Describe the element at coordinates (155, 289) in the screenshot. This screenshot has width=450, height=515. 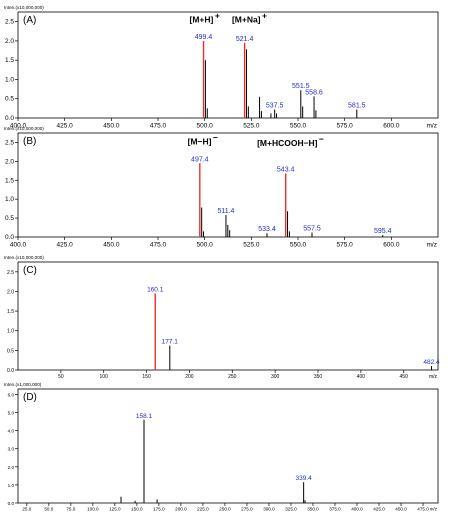
I see `peak-label: 160.1` at that location.